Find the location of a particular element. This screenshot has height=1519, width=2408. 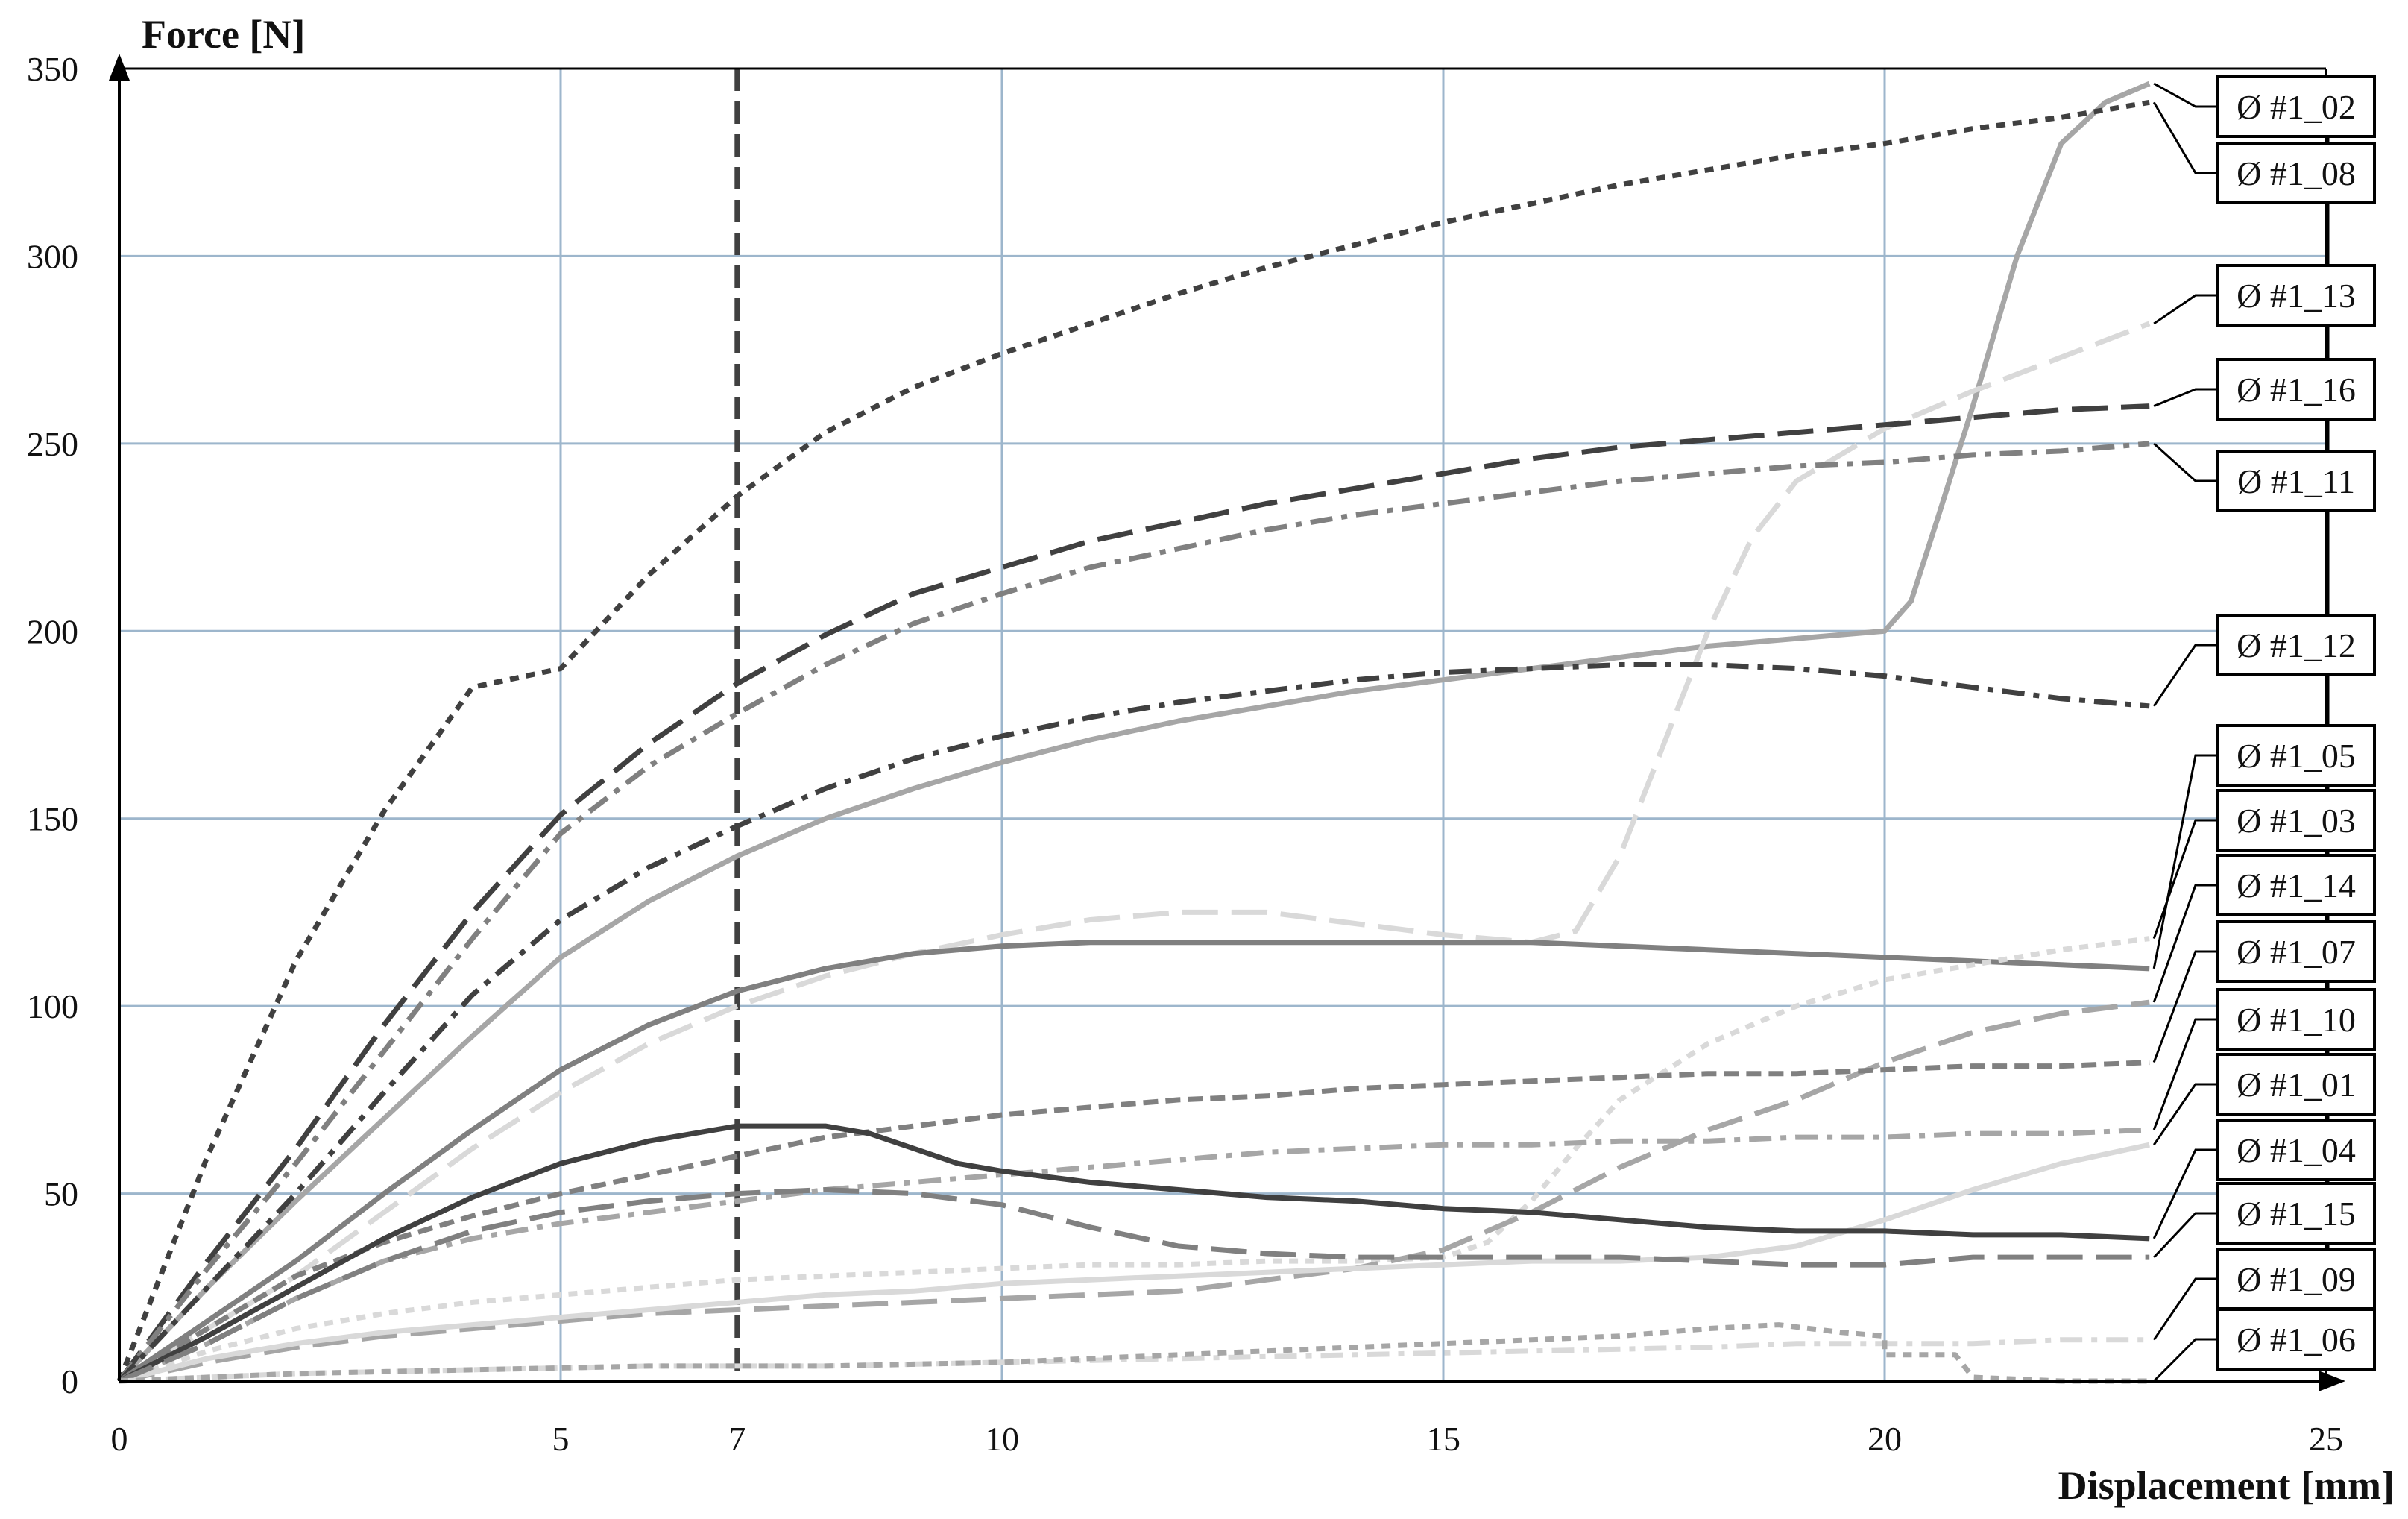

legend-label: Ø #1_14 is located at coordinates (2296, 886).